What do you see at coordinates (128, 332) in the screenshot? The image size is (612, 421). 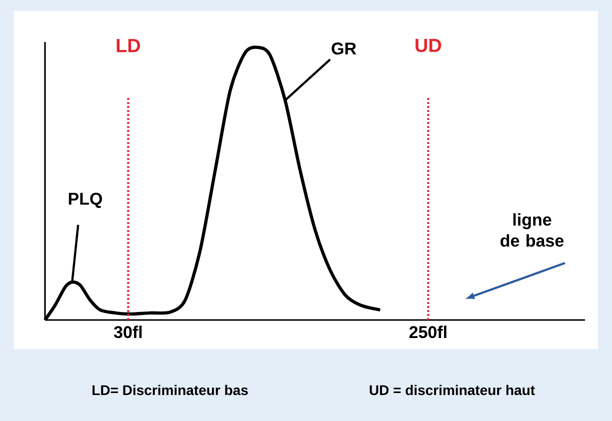 I see `x-tick-label: 30fl` at bounding box center [128, 332].